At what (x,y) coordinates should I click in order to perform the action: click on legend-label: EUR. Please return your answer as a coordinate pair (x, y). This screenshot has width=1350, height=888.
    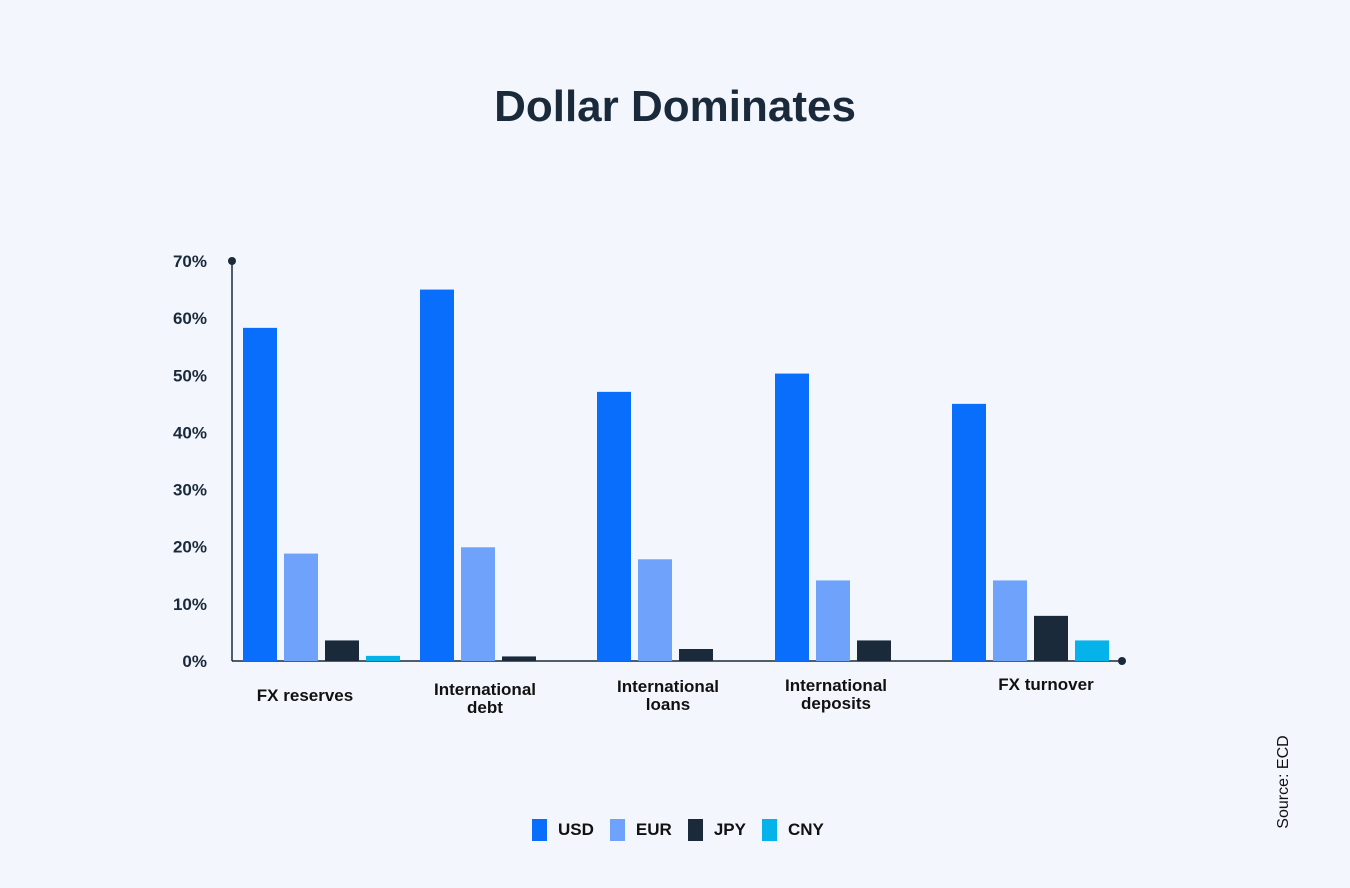
    Looking at the image, I should click on (653, 829).